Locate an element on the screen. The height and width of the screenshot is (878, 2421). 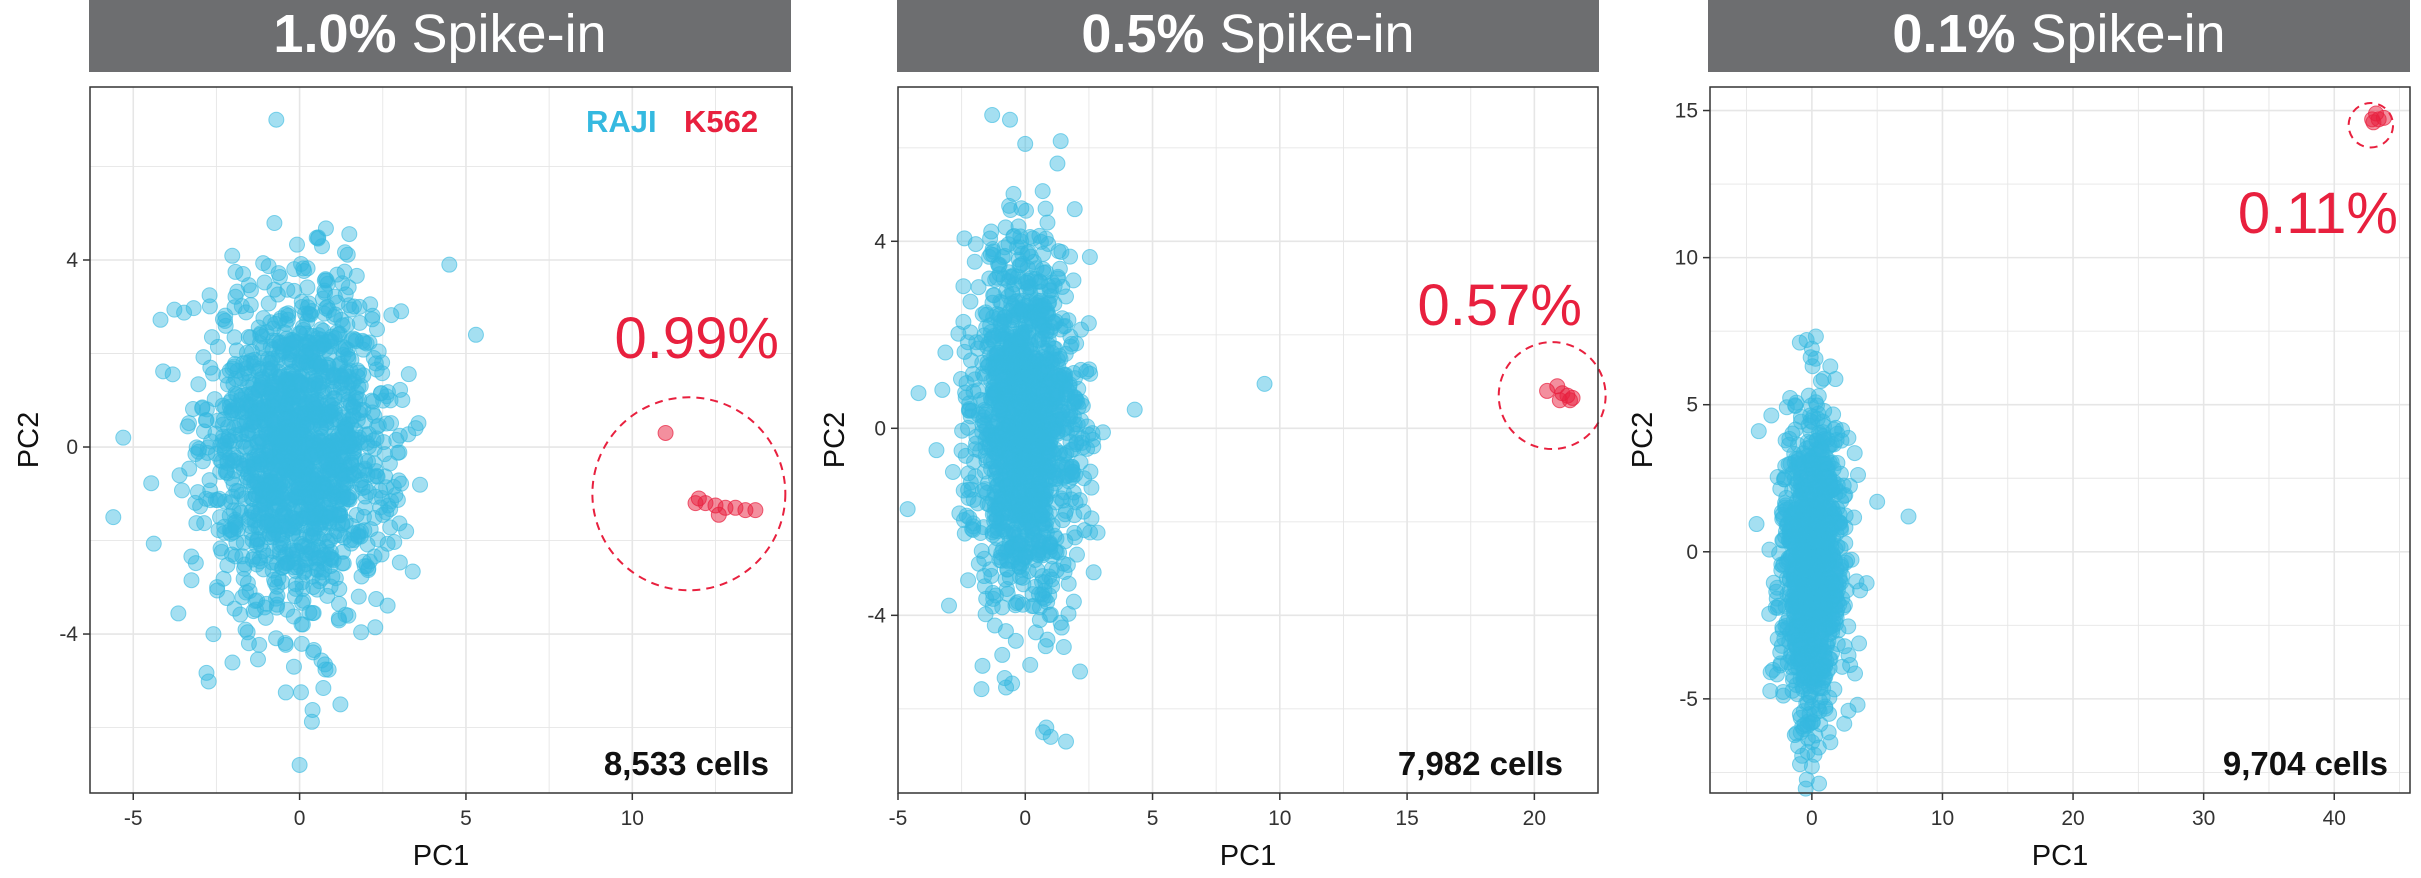
panel-3-k562-points is located at coordinates (2378, 118).